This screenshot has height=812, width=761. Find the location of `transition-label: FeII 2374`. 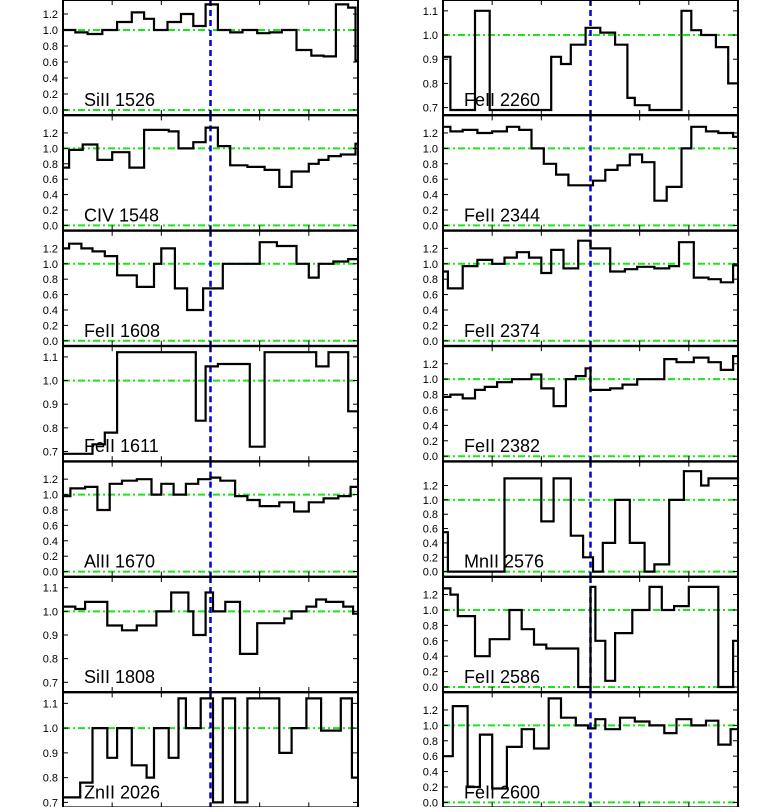

transition-label: FeII 2374 is located at coordinates (502, 331).